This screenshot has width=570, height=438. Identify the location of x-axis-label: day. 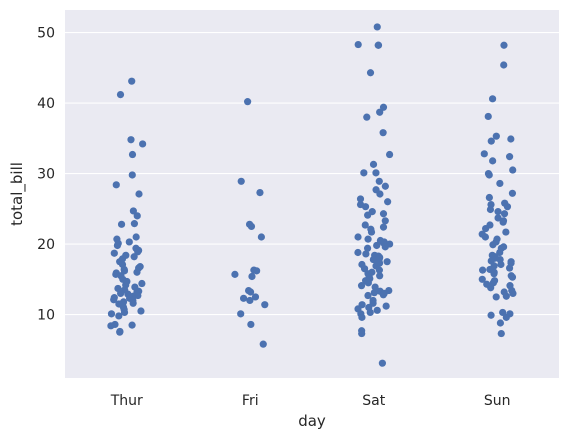
(312, 421).